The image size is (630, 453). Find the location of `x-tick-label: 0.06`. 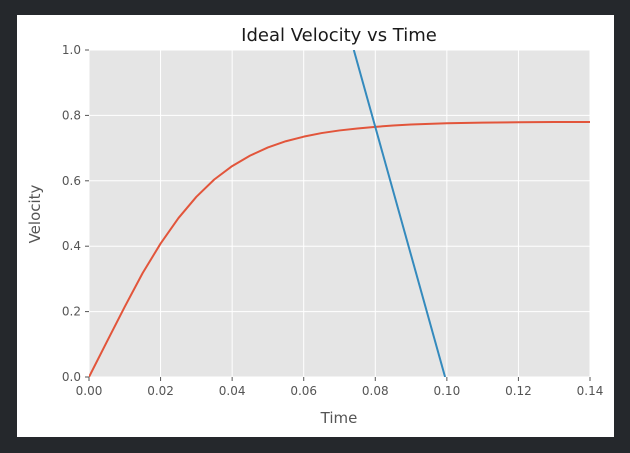

x-tick-label: 0.06 is located at coordinates (303, 391).